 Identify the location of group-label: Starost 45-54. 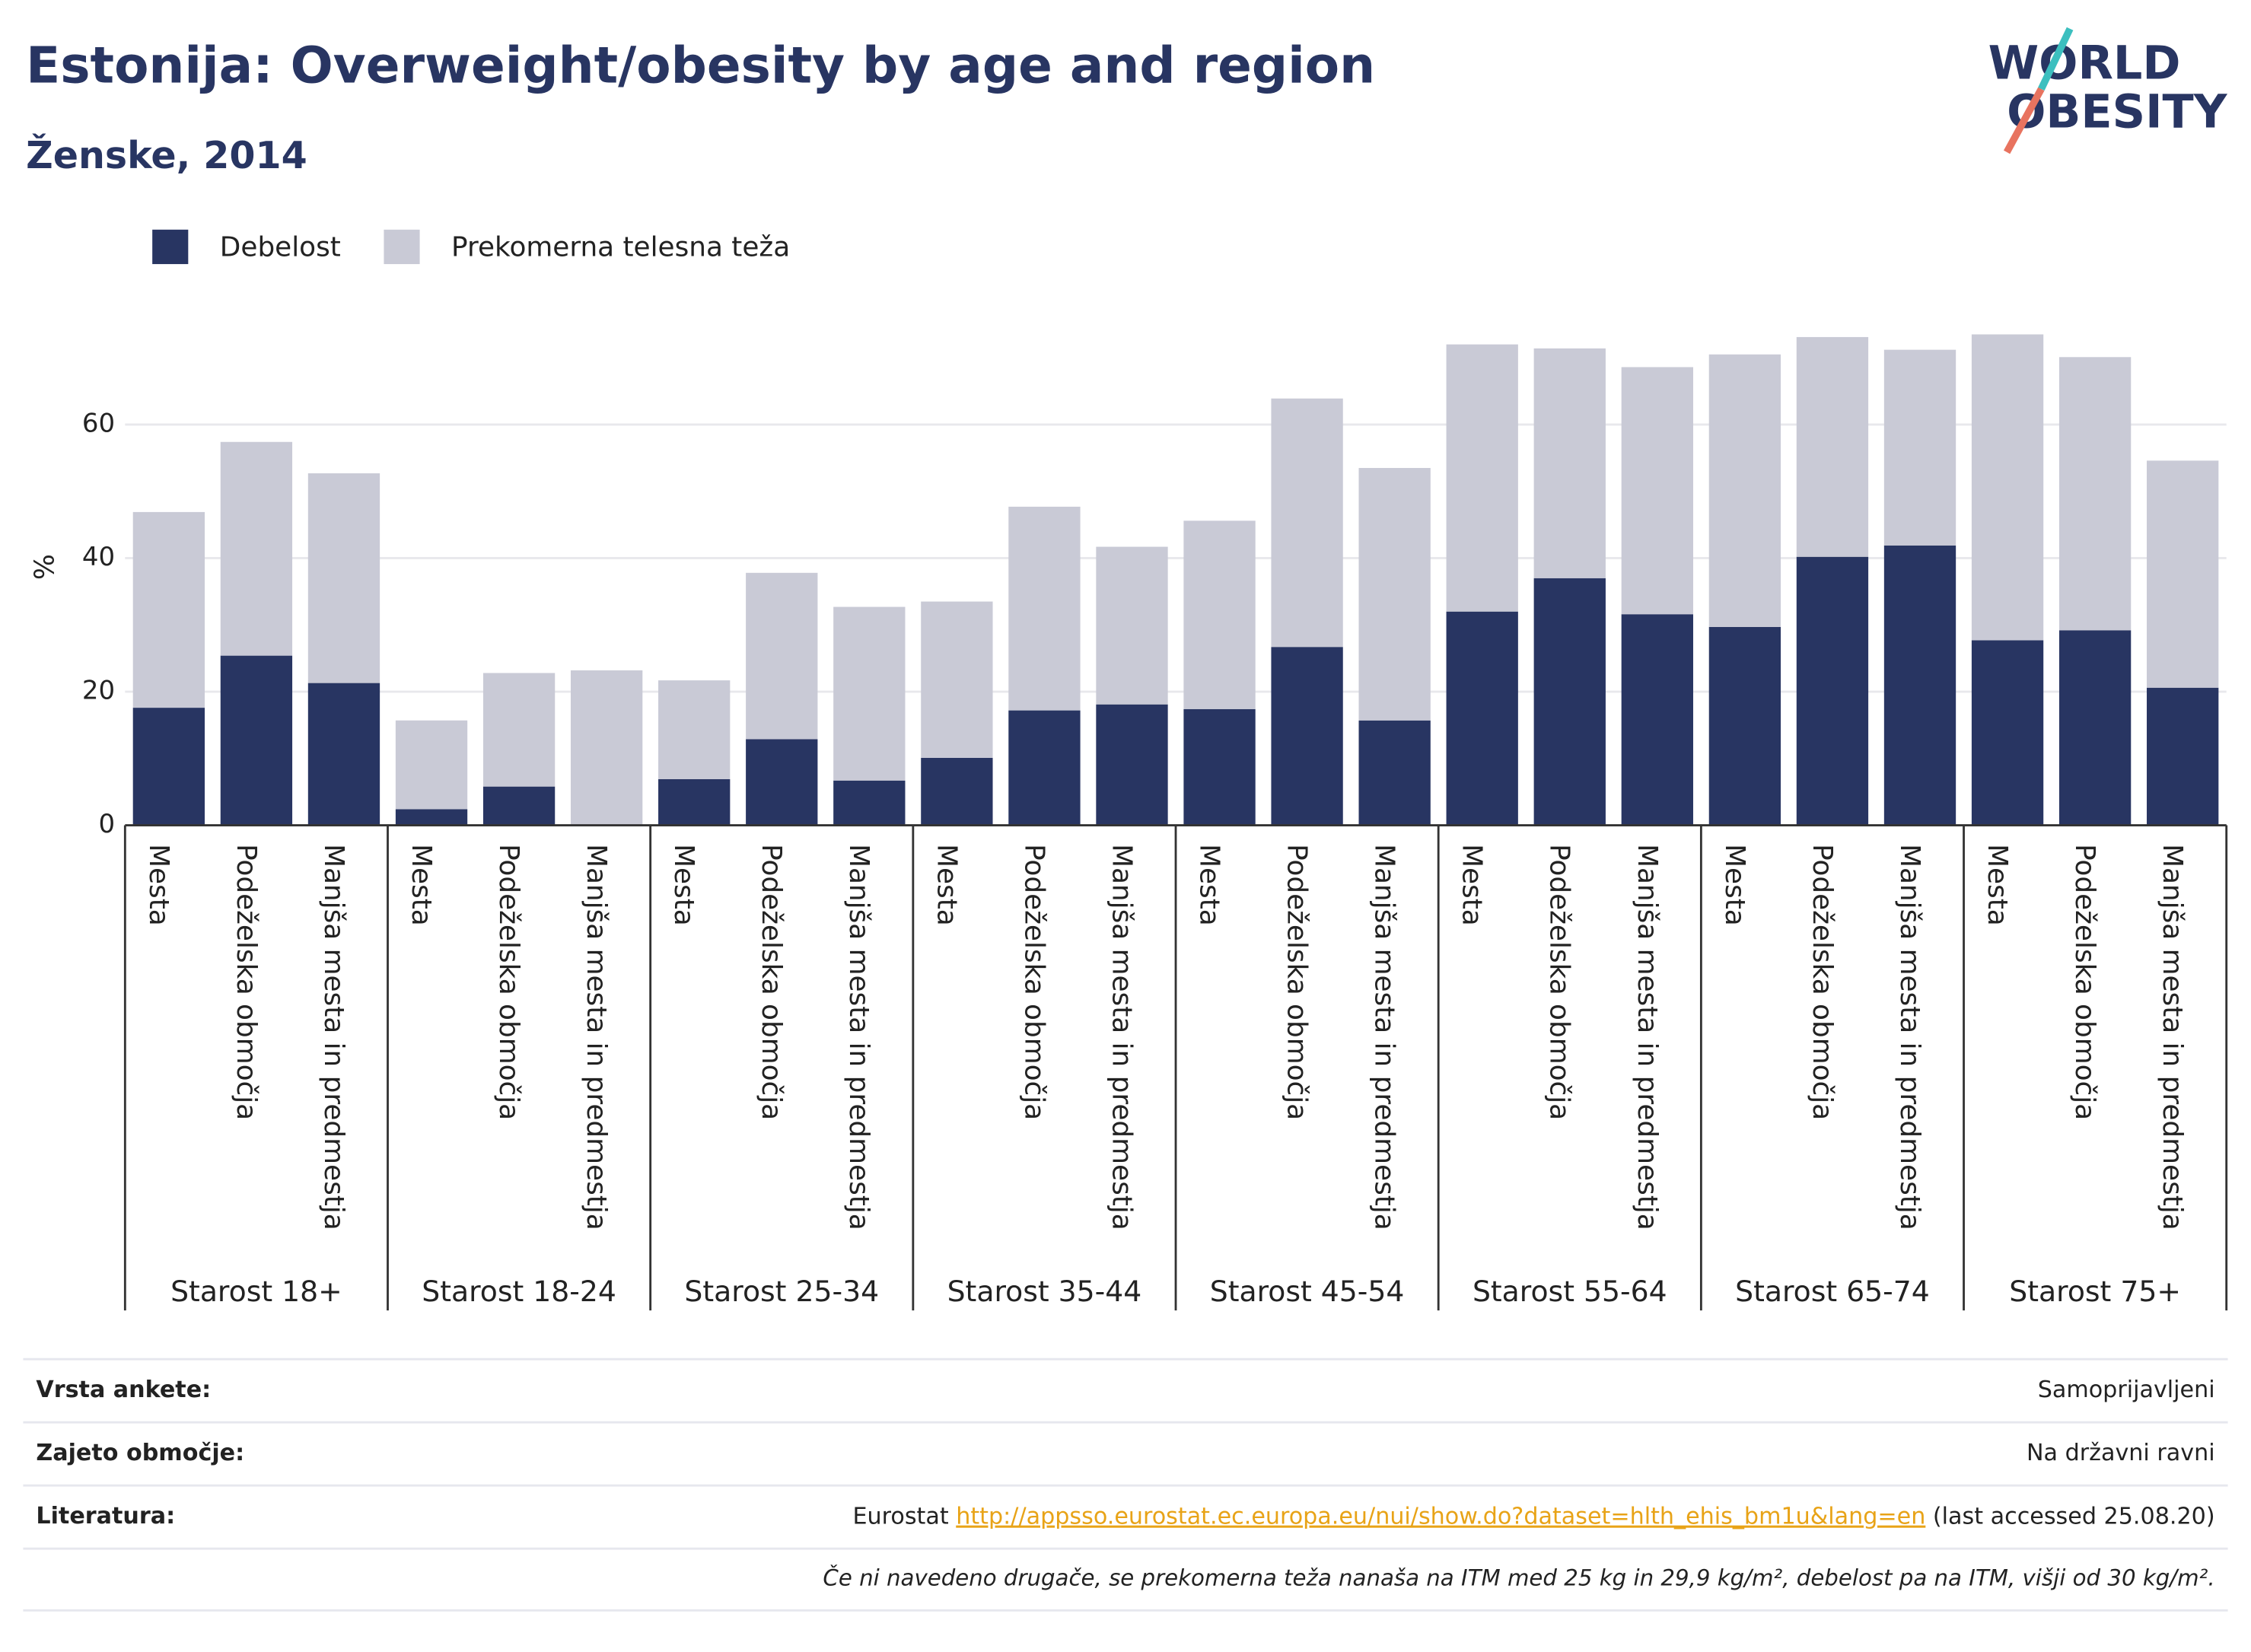
(1307, 1291).